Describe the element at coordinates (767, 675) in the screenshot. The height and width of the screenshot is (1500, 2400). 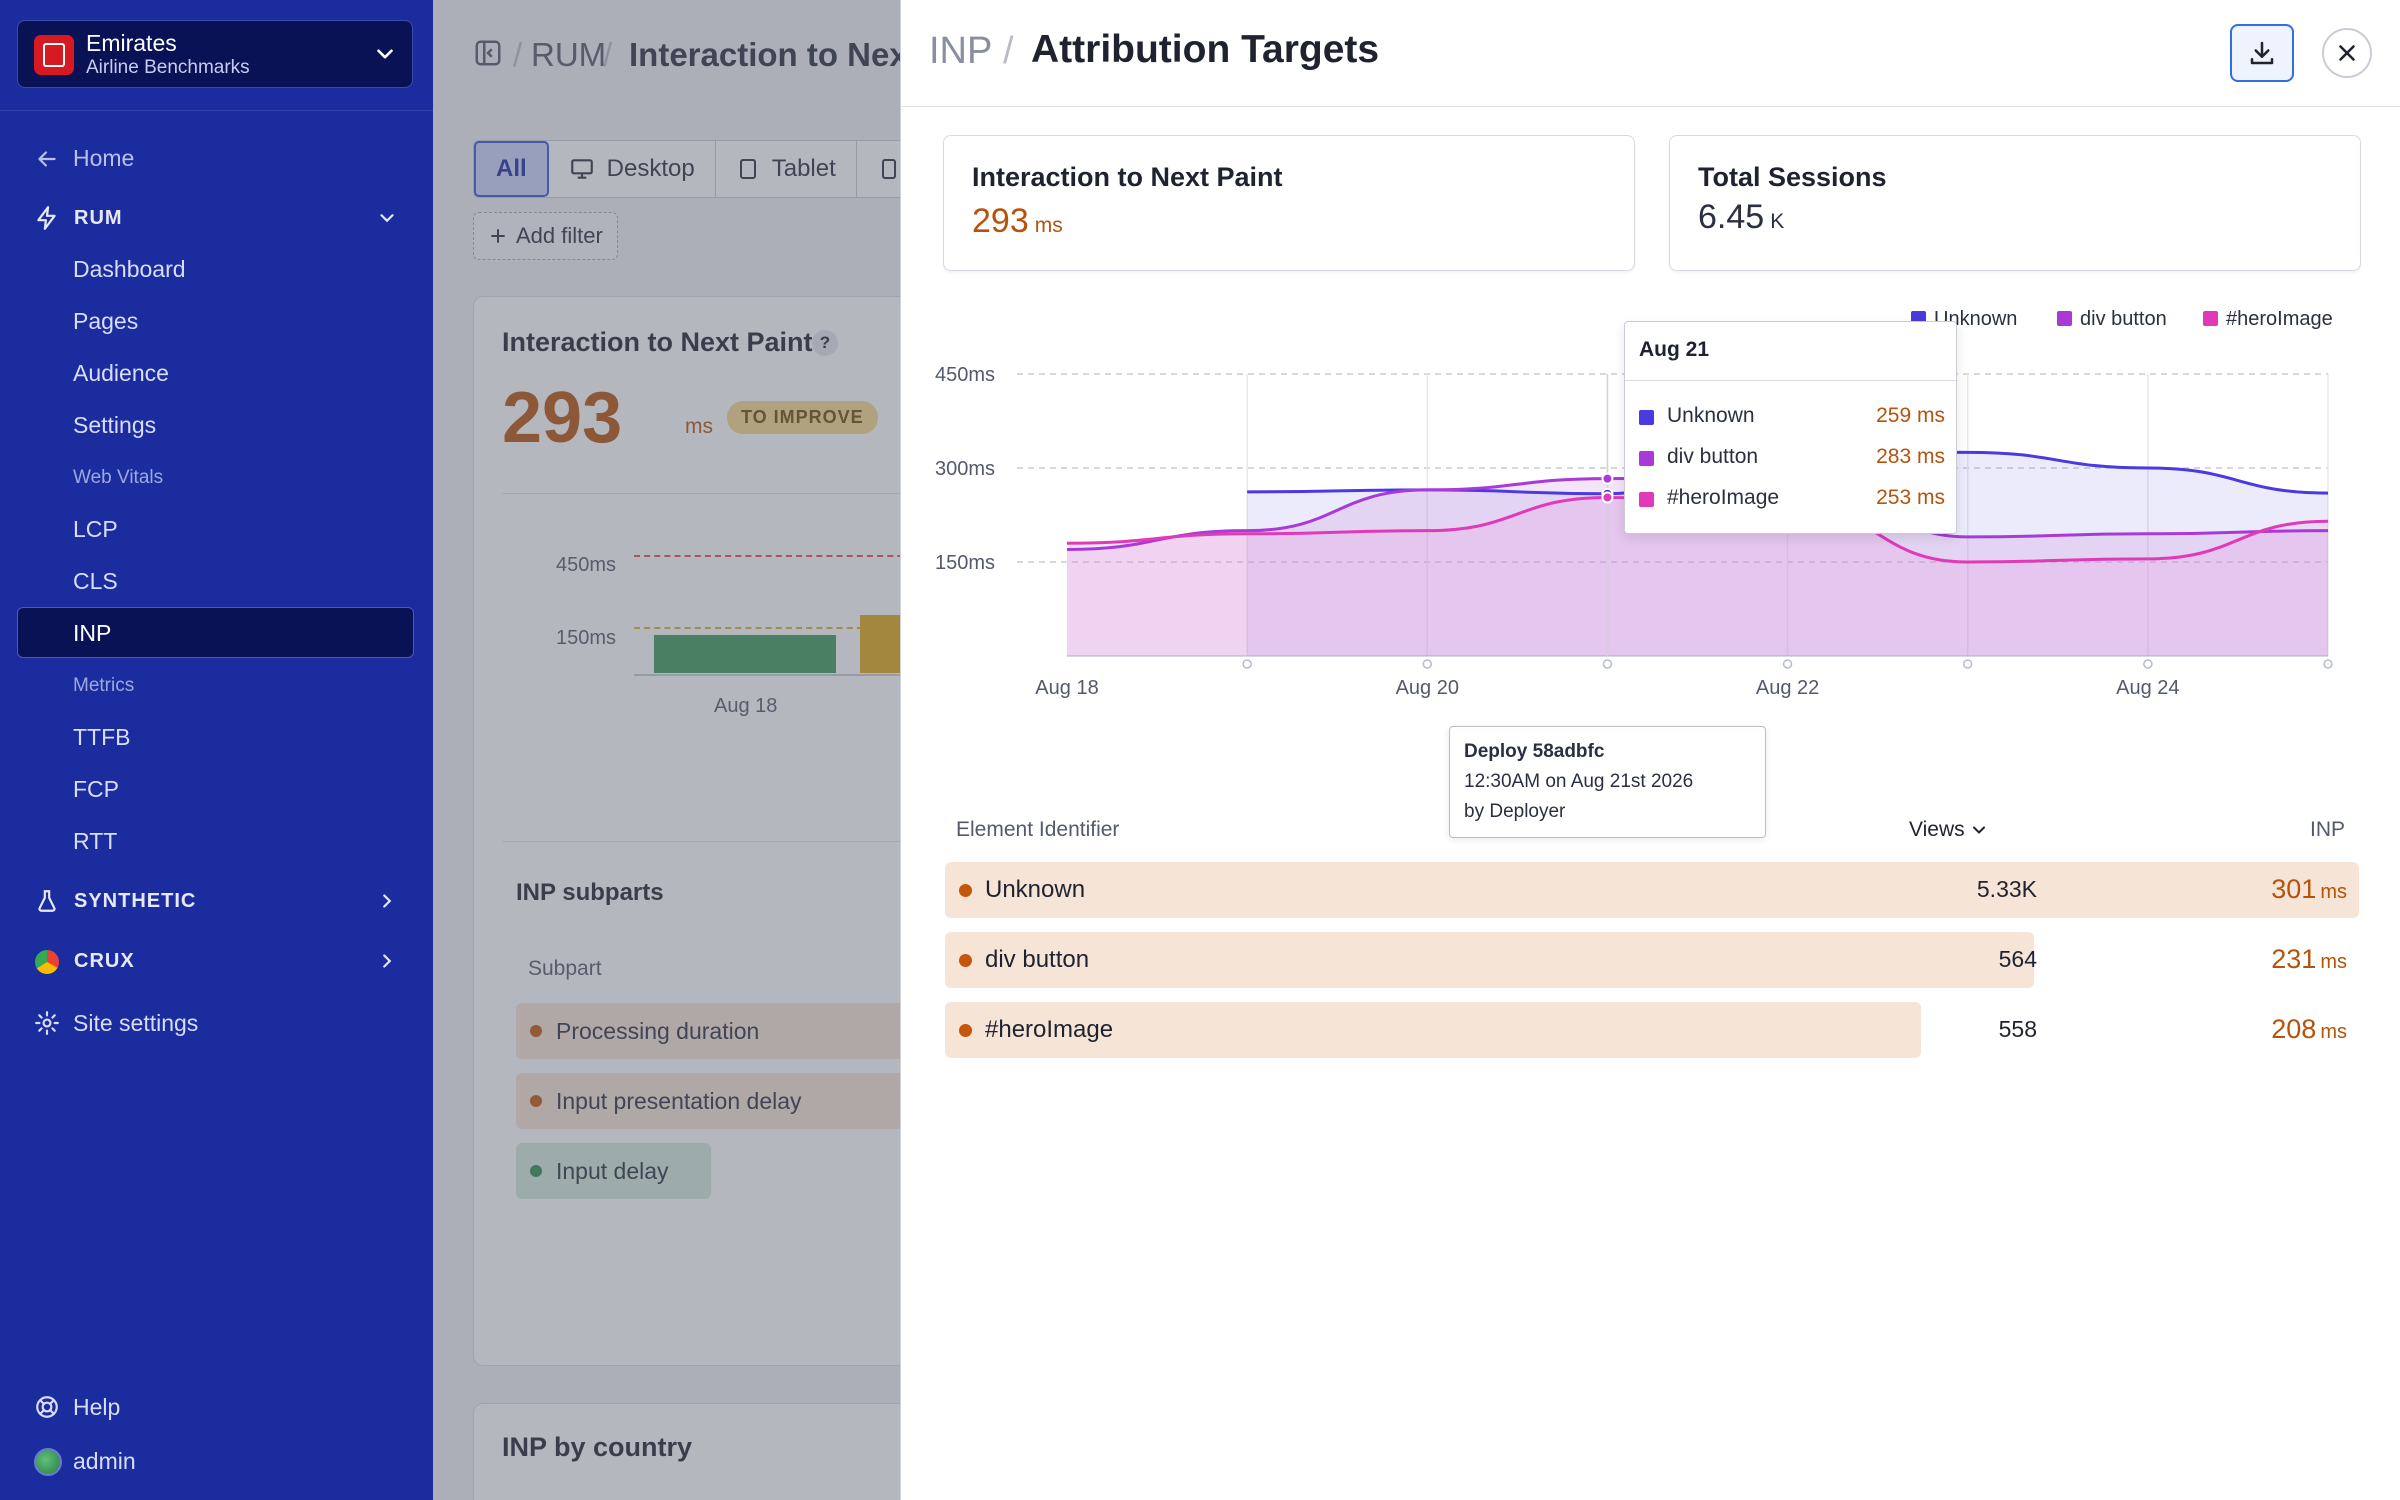
I see `mini-axis` at that location.